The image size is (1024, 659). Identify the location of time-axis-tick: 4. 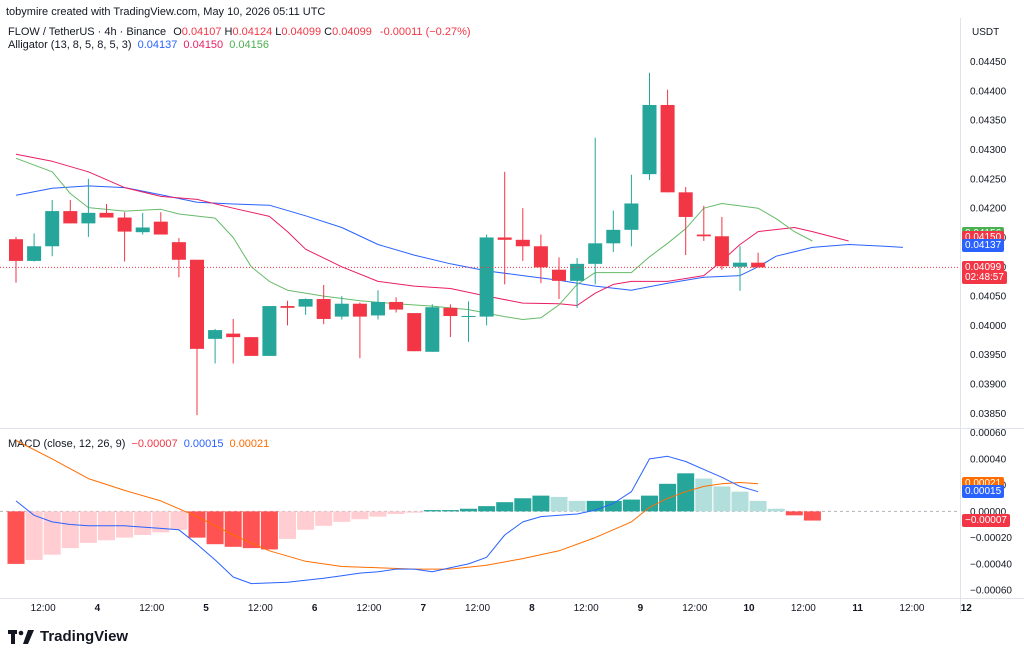
(98, 608).